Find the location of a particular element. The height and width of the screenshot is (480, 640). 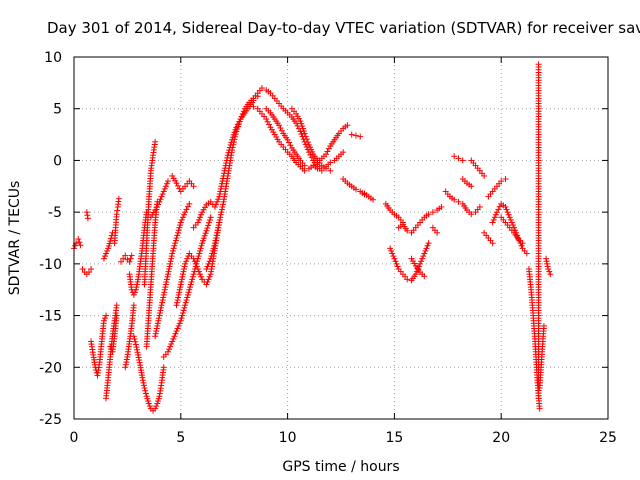

y-axis-label: SDTVAR / TECUs is located at coordinates (15, 238).